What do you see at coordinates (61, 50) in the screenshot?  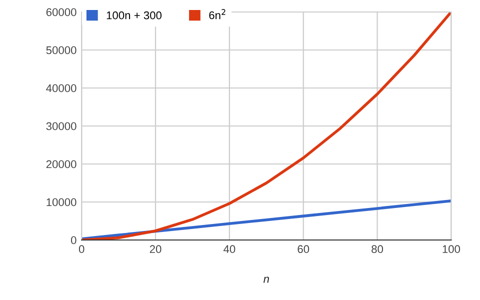 I see `y-tick-label: 50000` at bounding box center [61, 50].